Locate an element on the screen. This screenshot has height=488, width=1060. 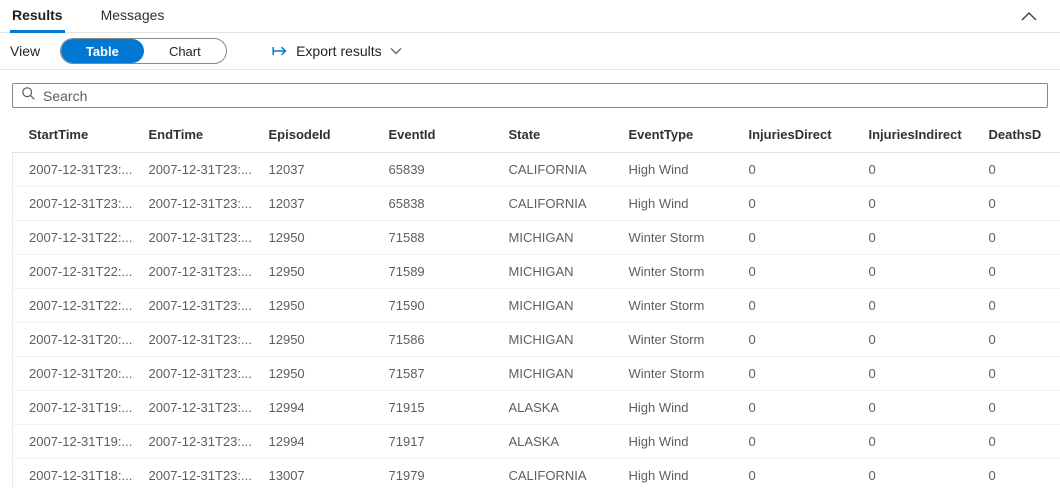
table-cell: 71590 is located at coordinates (432, 305).